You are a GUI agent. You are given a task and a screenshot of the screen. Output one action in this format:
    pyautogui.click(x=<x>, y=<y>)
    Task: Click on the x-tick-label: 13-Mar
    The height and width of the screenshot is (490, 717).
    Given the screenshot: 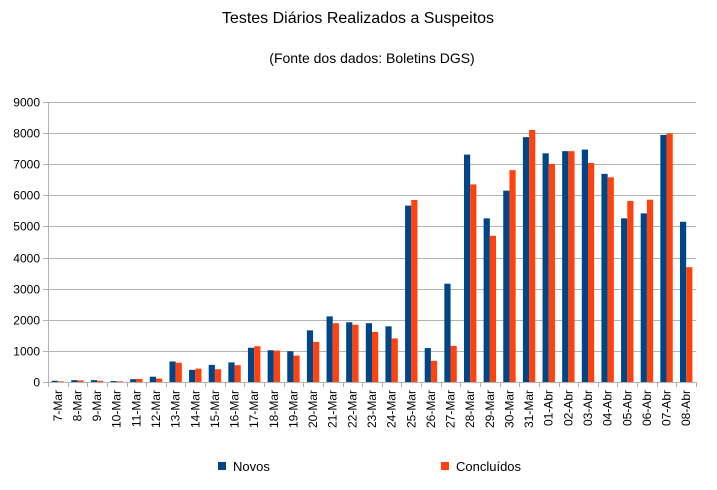 What is the action you would take?
    pyautogui.click(x=176, y=409)
    